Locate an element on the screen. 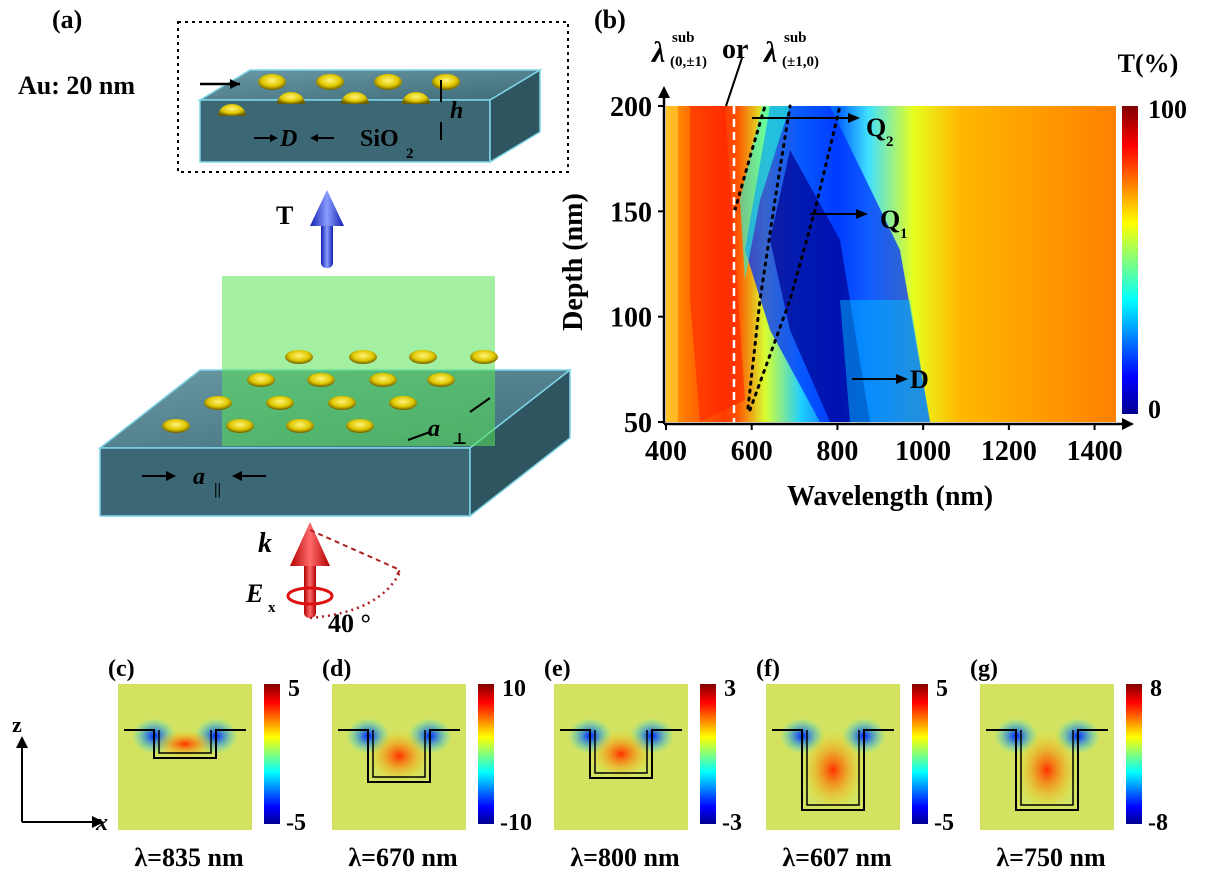 This screenshot has height=894, width=1212. inset-frame is located at coordinates (373, 97).